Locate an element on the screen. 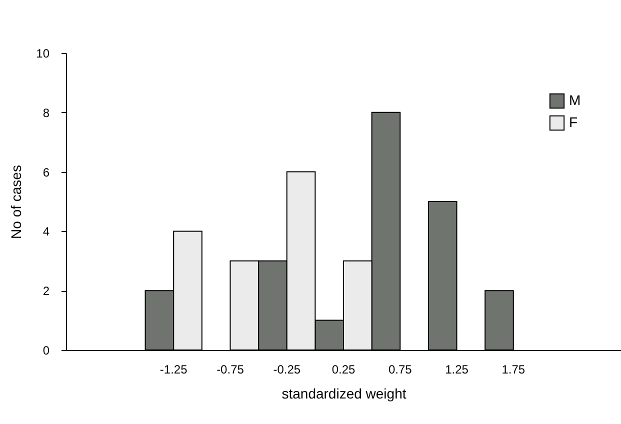 Image resolution: width=621 pixels, height=424 pixels. y-tick-label: 6 is located at coordinates (46, 172).